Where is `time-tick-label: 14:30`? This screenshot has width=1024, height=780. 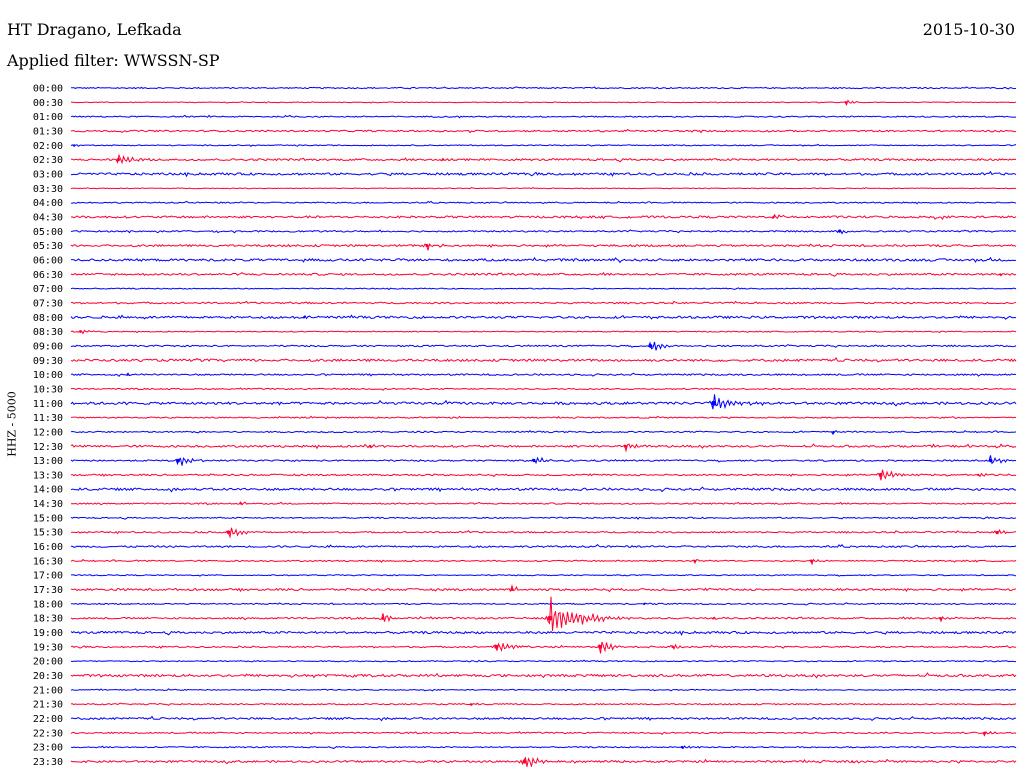
time-tick-label: 14:30 is located at coordinates (48, 504).